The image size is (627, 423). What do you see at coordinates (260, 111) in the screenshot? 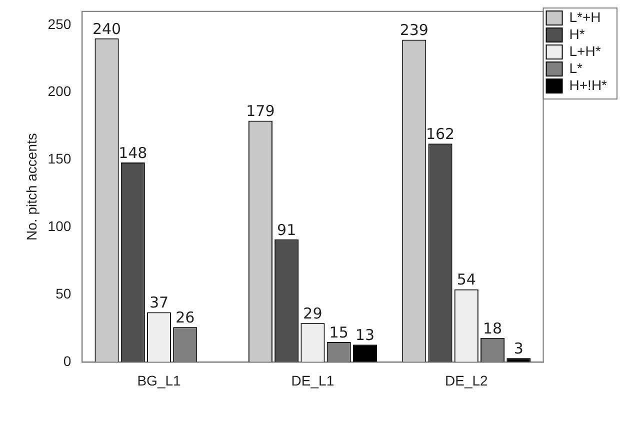
I see `data-label: 179` at bounding box center [260, 111].